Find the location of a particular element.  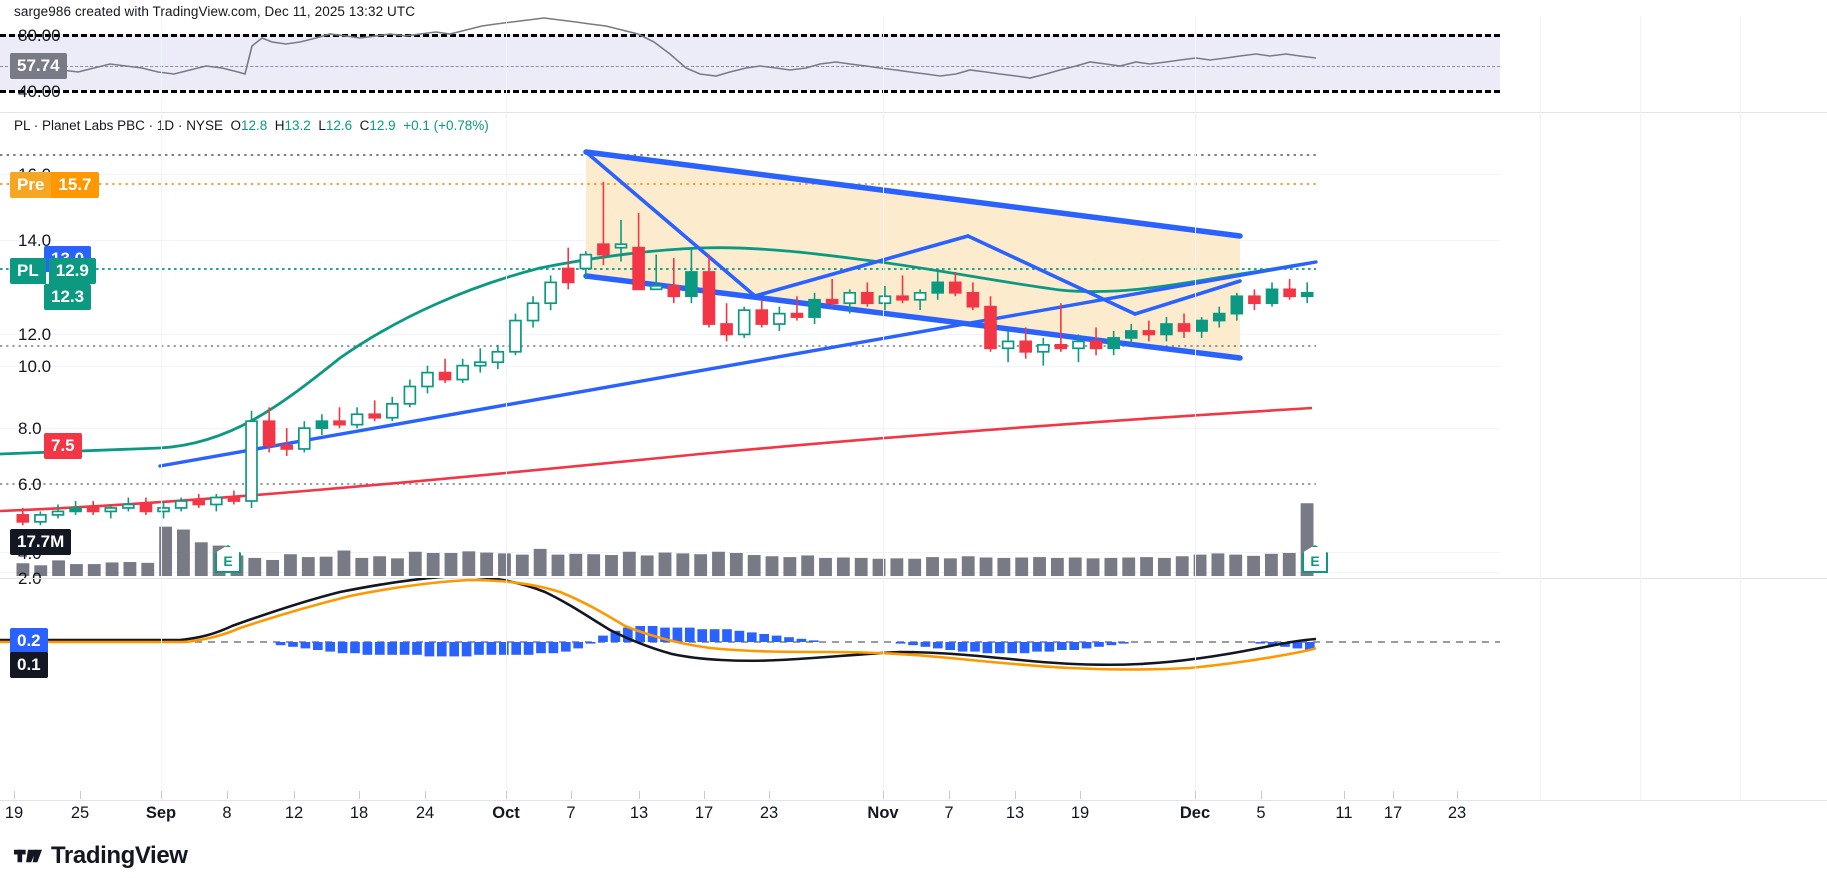

premarket-price-badge: Pre 15.7 is located at coordinates (54, 185).